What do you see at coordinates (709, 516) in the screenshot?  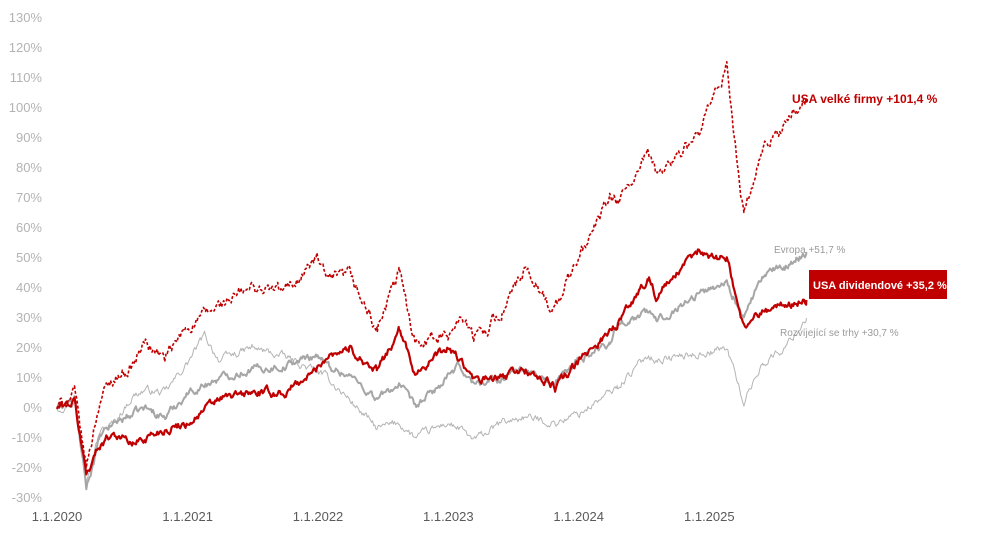 I see `x-tick-label: 1.1.2025` at bounding box center [709, 516].